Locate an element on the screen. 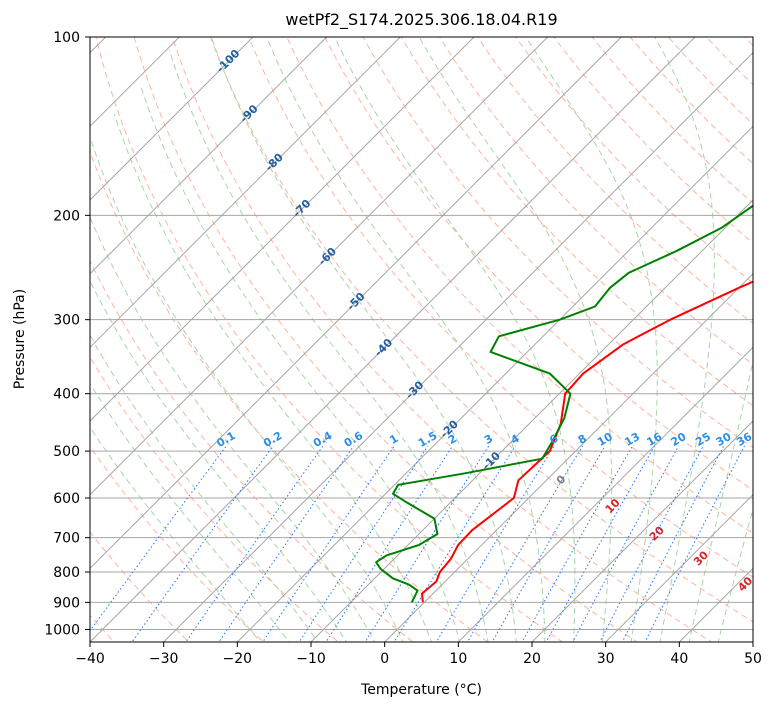  x-axis: −40 −30 −20 −10 0 10 20 30 40 50 is located at coordinates (418, 654).